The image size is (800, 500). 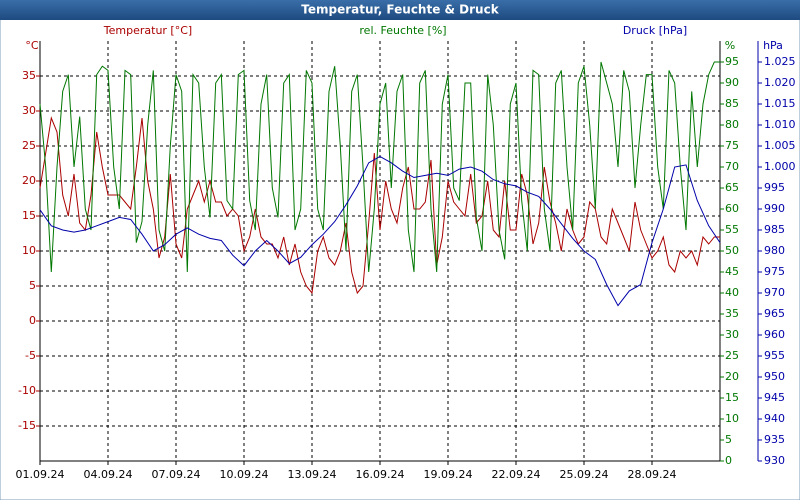 What do you see at coordinates (732, 166) in the screenshot?
I see `y2-tick-label: 70` at bounding box center [732, 166].